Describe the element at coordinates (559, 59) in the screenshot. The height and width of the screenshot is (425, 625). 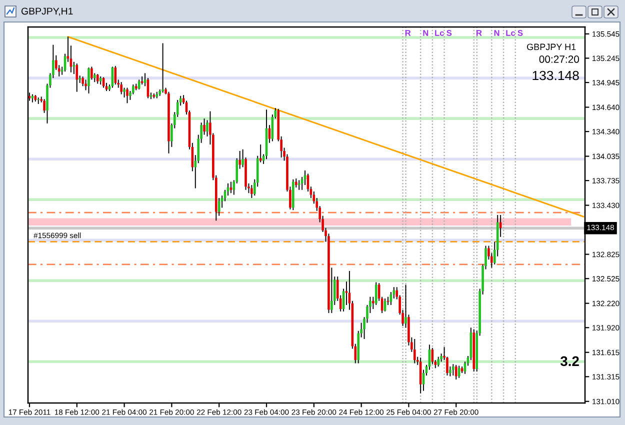
I see `annotation: 00:27:20` at that location.